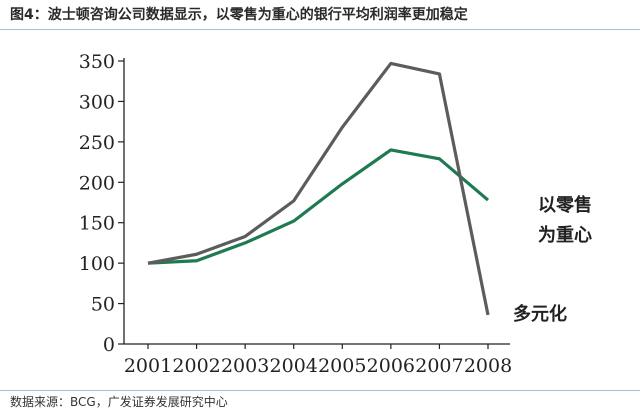  I want to click on x-tick-label: 2001, so click(148, 366).